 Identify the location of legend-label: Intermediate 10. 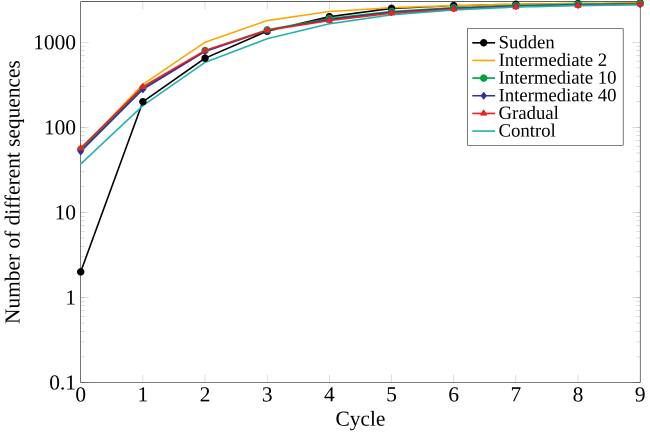
(557, 77).